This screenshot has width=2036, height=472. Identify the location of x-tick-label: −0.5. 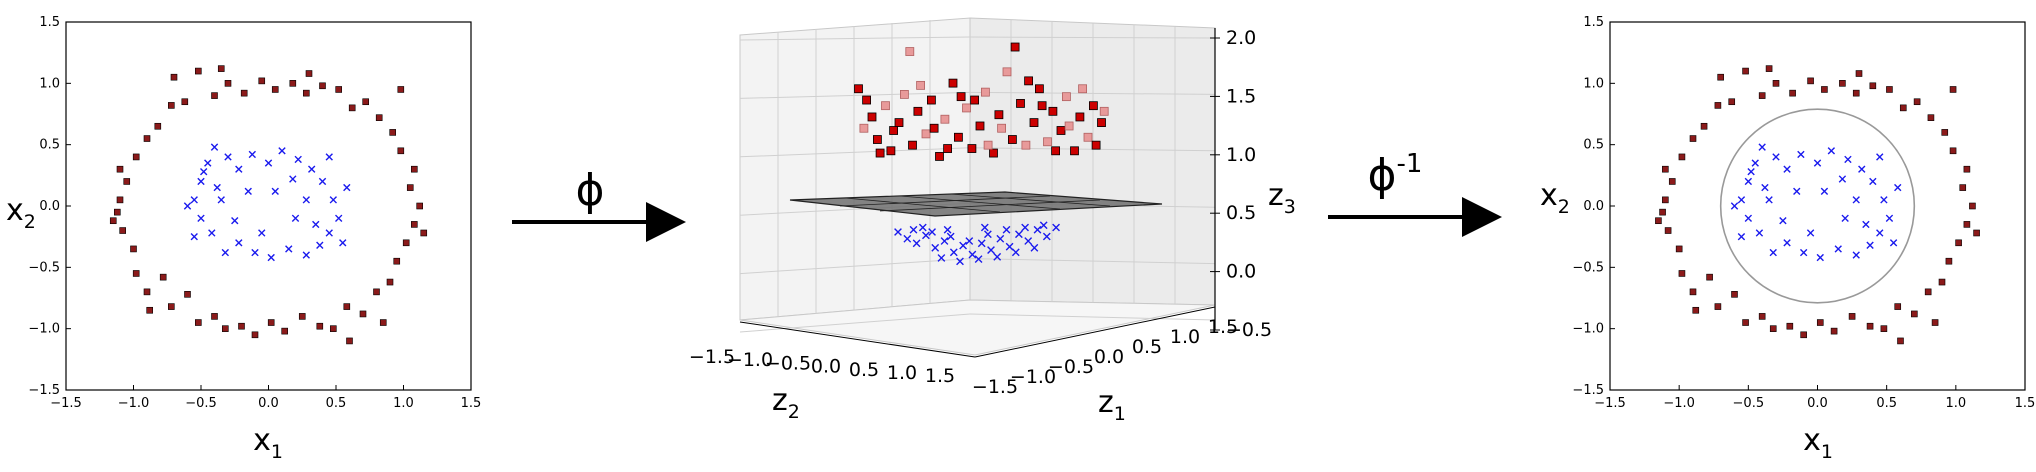
(201, 403).